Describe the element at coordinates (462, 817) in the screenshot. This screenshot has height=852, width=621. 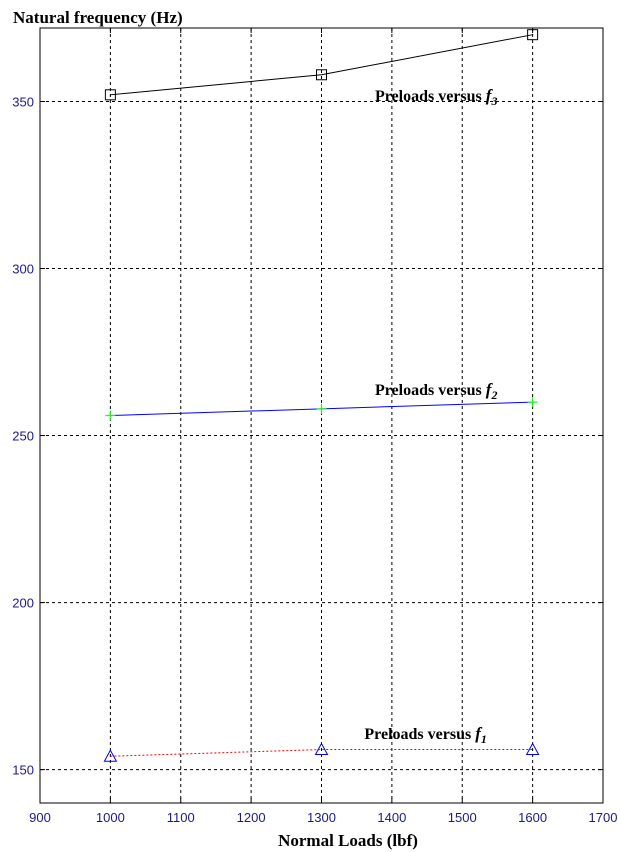
I see `x-tick-label: 1500` at that location.